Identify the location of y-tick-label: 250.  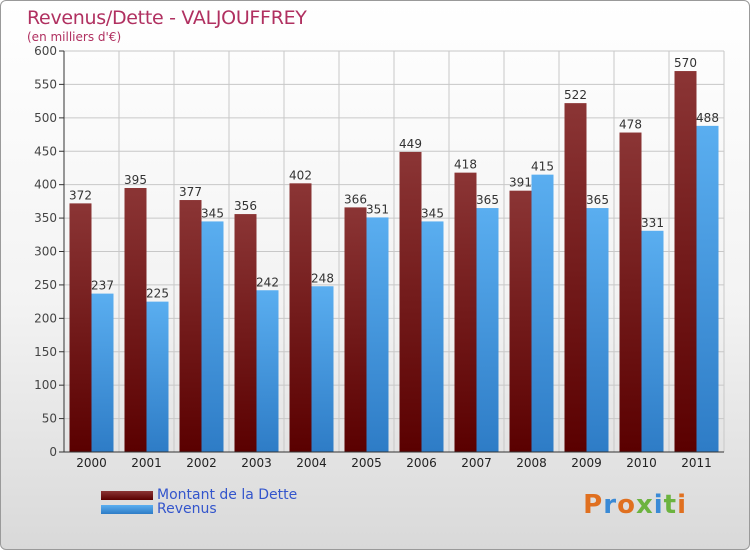
(45, 285).